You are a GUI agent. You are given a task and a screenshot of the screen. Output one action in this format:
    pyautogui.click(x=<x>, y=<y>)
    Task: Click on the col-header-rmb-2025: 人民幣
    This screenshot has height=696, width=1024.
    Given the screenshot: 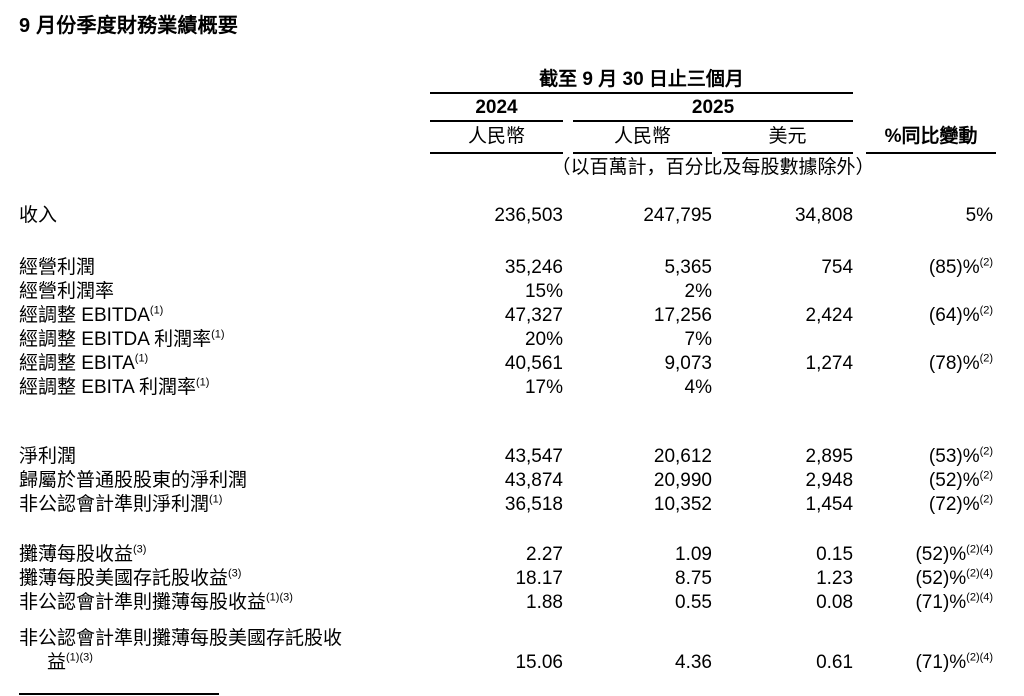 What is the action you would take?
    pyautogui.click(x=642, y=137)
    